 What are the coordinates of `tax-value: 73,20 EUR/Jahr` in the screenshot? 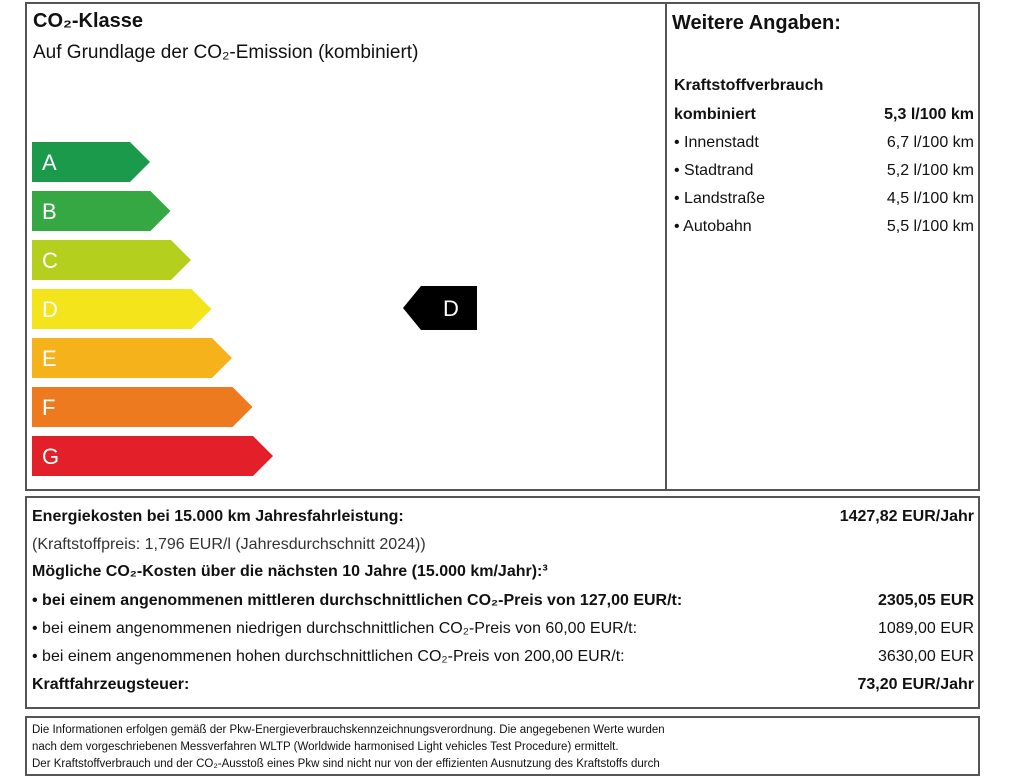 It's located at (915, 684).